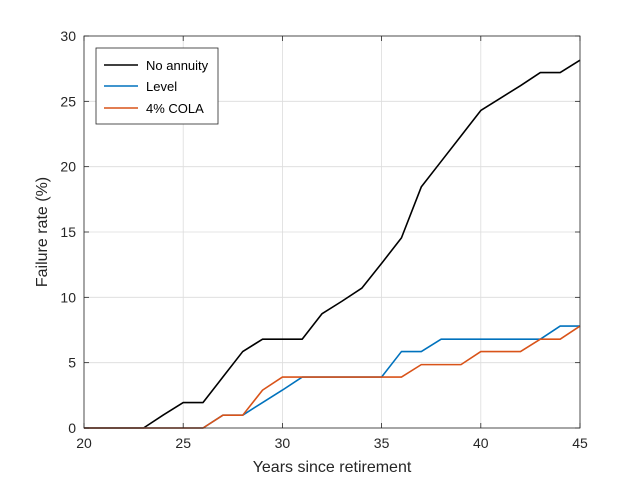 The image size is (640, 480). What do you see at coordinates (72, 428) in the screenshot?
I see `y-tick-label: 0` at bounding box center [72, 428].